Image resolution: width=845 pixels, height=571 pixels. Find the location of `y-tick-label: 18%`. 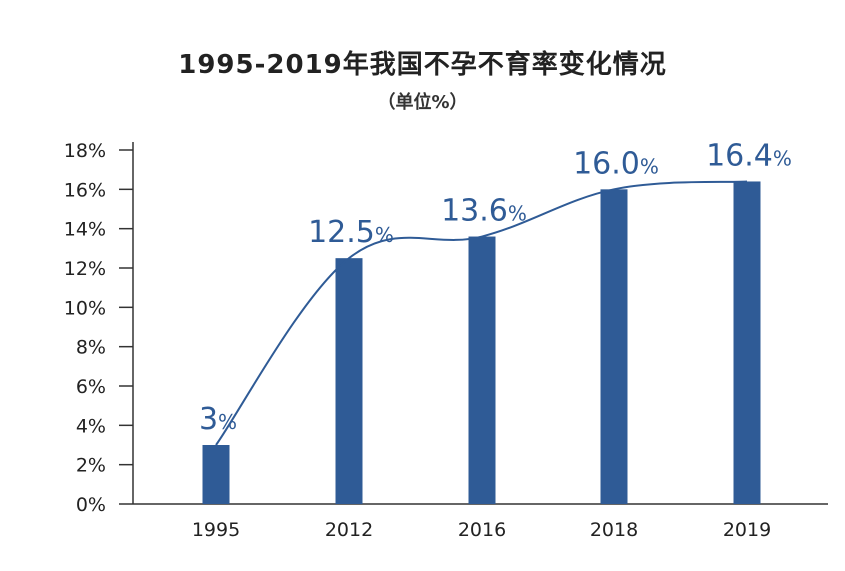

y-tick-label: 18% is located at coordinates (85, 151).